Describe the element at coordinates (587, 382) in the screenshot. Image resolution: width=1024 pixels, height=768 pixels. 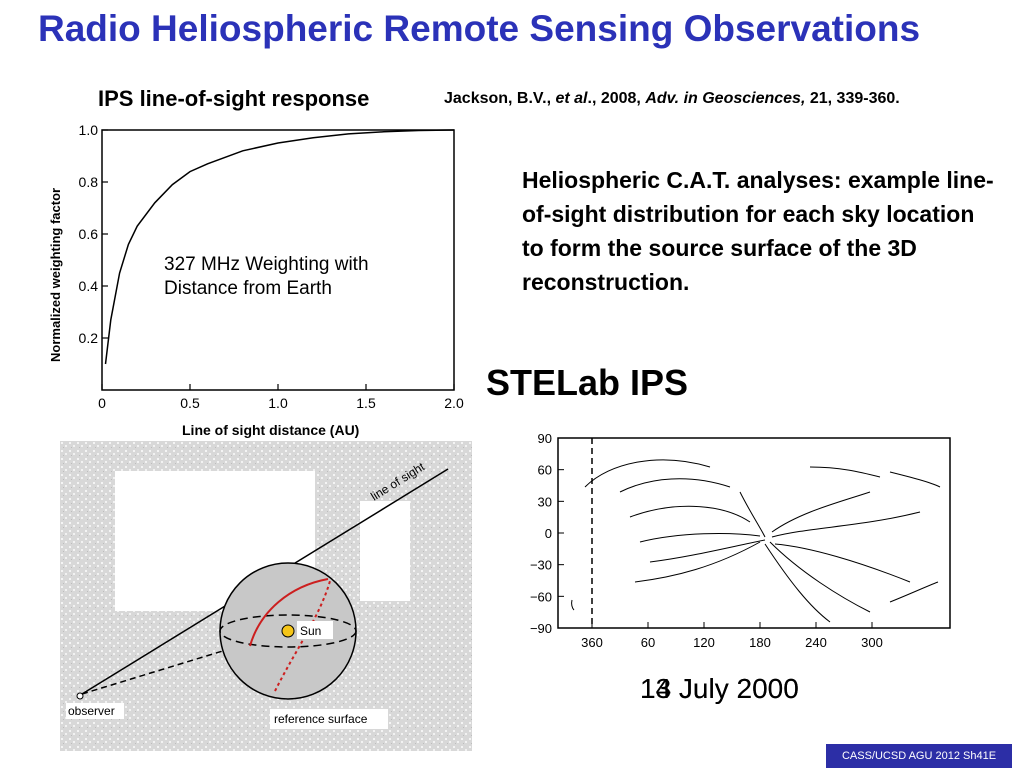
I see `stelab-label: STELab IPS` at that location.